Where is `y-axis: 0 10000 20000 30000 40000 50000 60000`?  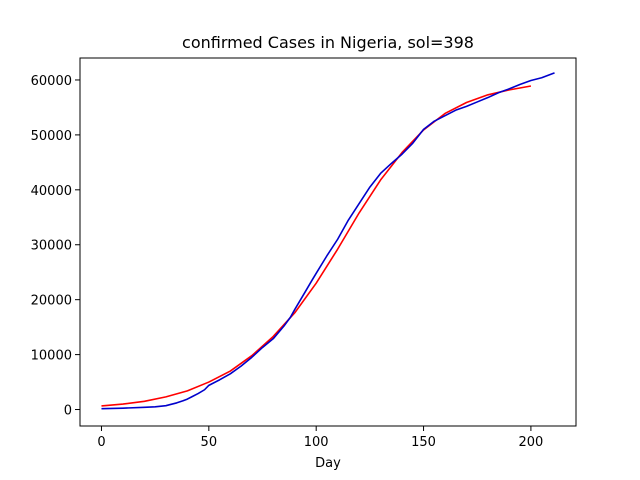 y-axis: 0 10000 20000 30000 40000 50000 60000 is located at coordinates (55, 246).